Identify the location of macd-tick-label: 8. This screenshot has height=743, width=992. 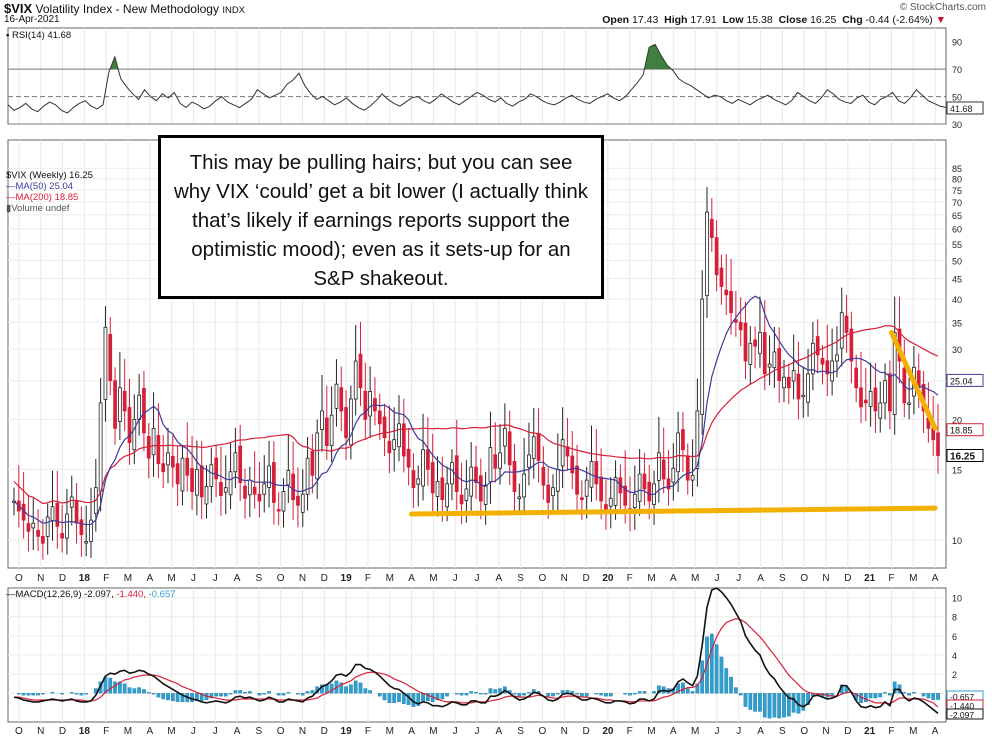
(954, 618).